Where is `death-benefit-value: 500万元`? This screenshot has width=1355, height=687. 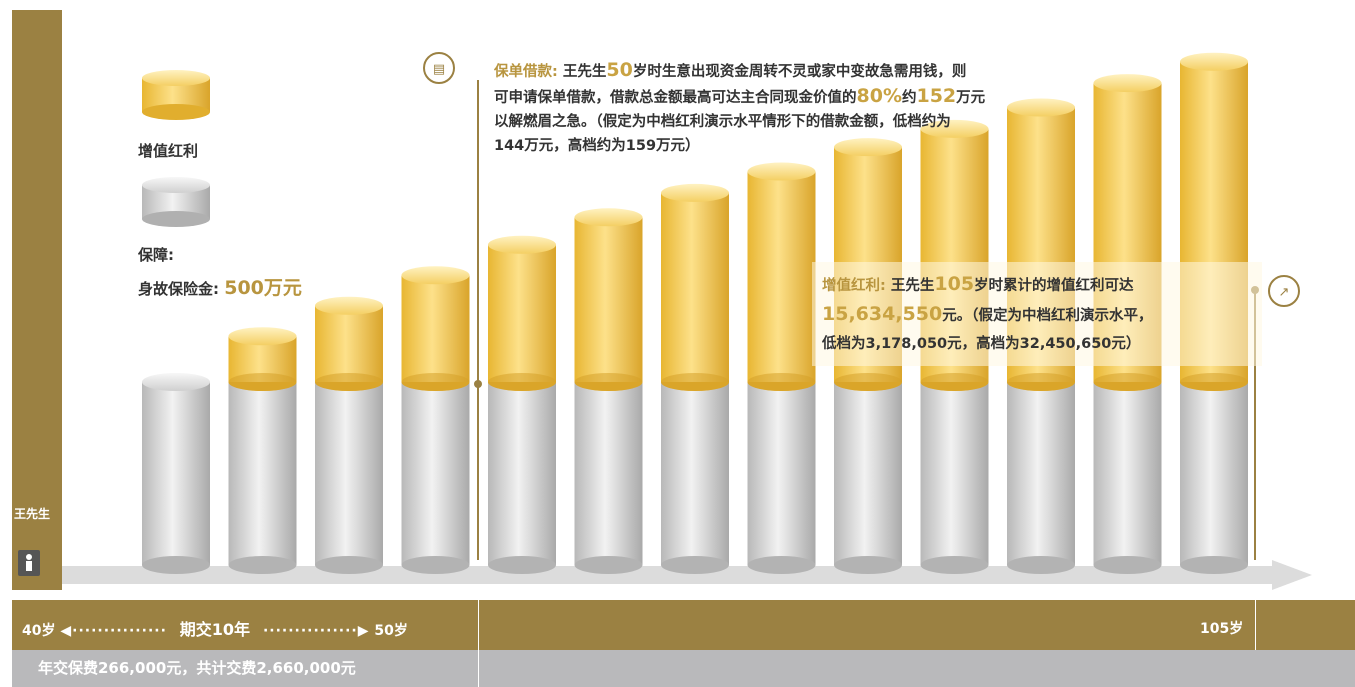
death-benefit-value: 500万元 is located at coordinates (263, 288).